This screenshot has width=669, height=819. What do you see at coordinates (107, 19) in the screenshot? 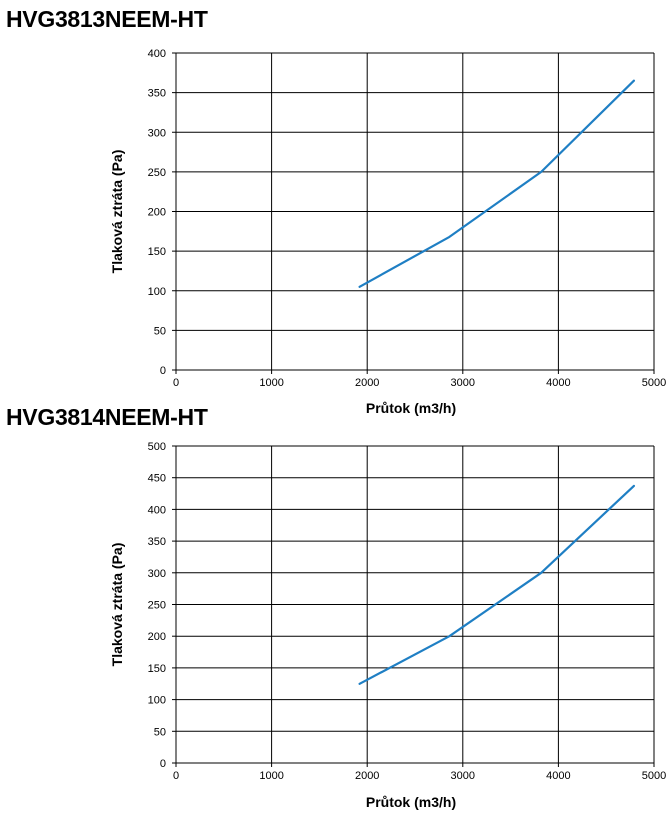
I see `chart-title: HVG3813NEEM-HT` at bounding box center [107, 19].